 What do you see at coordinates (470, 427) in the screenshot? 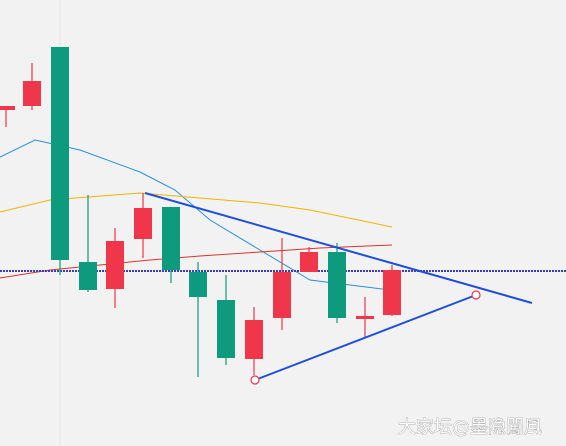
I see `watermark: 大家坛@墨隐闖風` at bounding box center [470, 427].